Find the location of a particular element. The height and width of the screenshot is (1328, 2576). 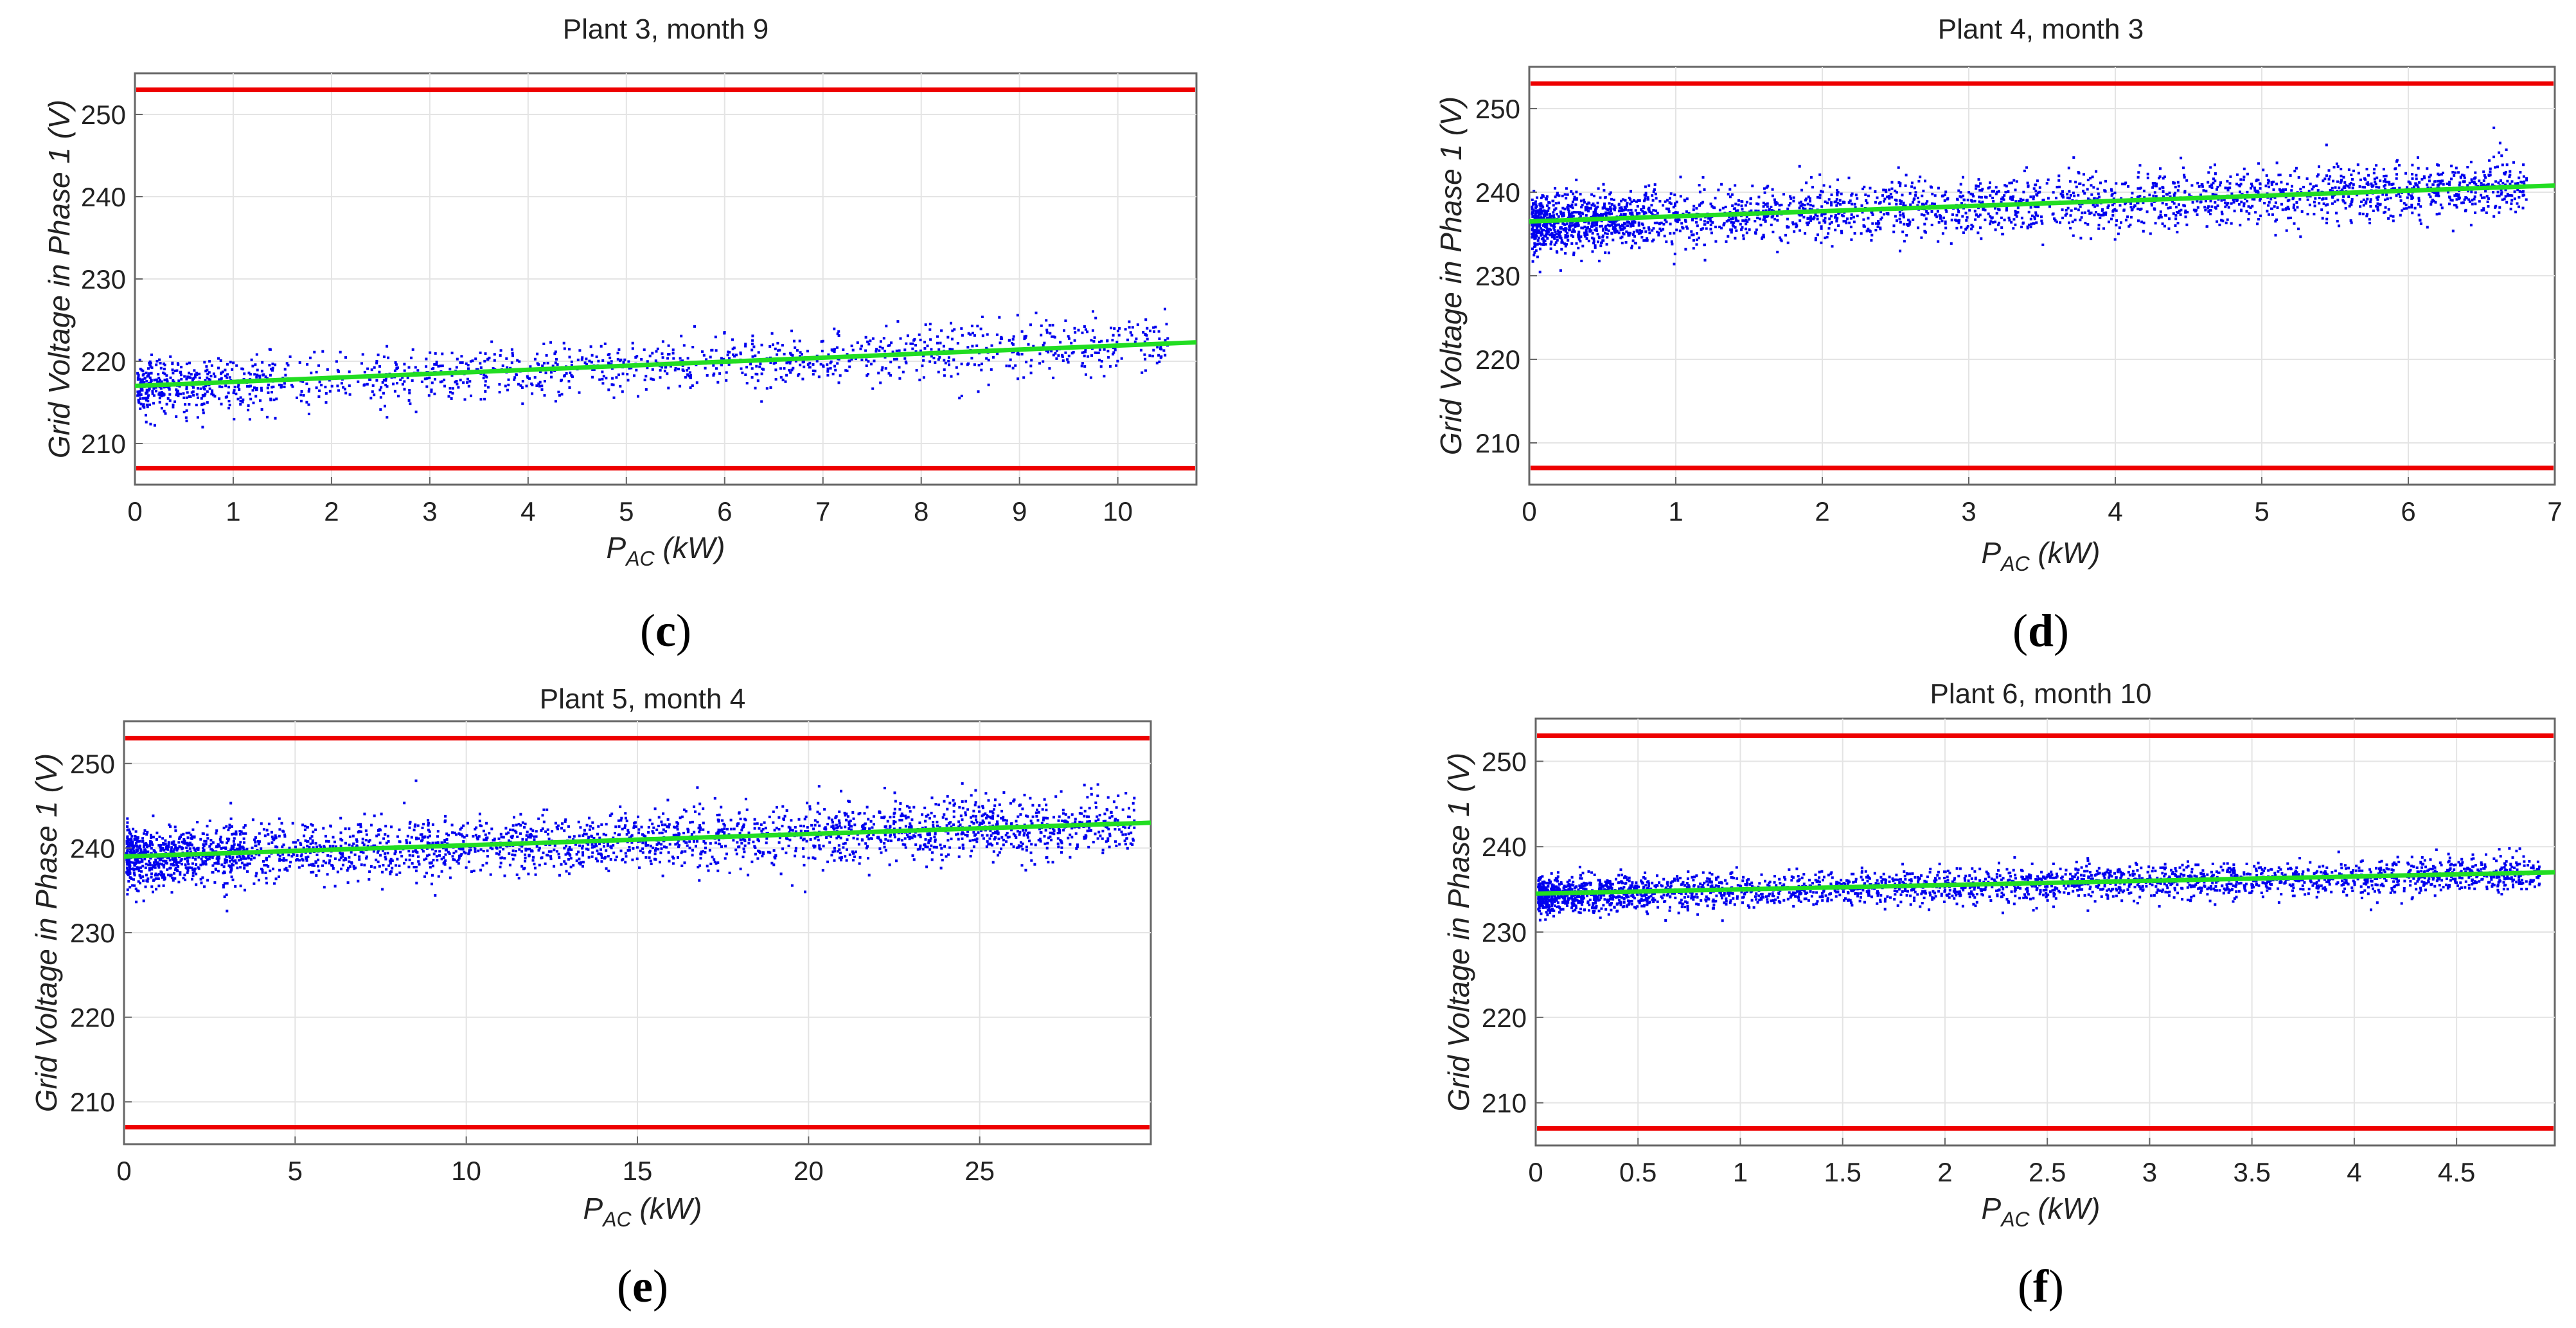

panel-c-x-tick-label-8: 8 is located at coordinates (921, 511).